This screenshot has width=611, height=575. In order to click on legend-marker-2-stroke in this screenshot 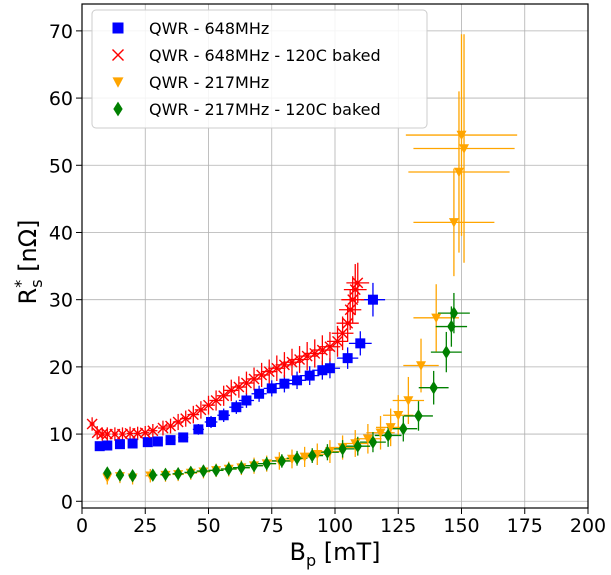, I will do `click(118, 55)`.